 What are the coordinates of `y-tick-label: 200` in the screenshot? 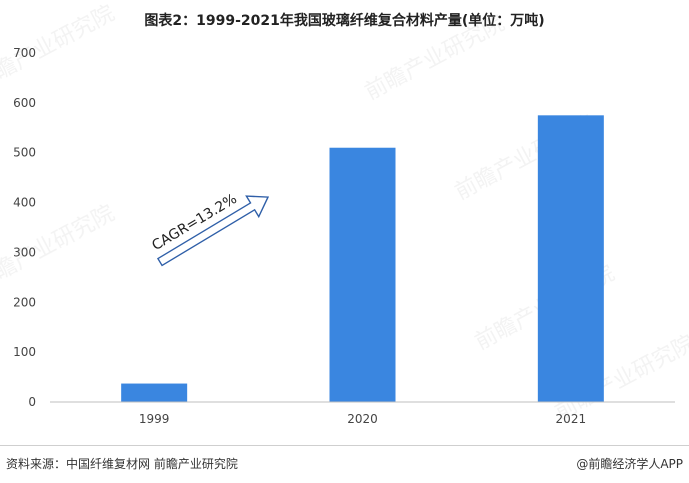 It's located at (24, 302).